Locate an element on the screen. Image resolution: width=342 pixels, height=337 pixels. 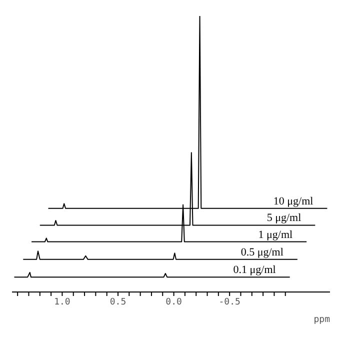
x-axis-title: ppm is located at coordinates (322, 320).